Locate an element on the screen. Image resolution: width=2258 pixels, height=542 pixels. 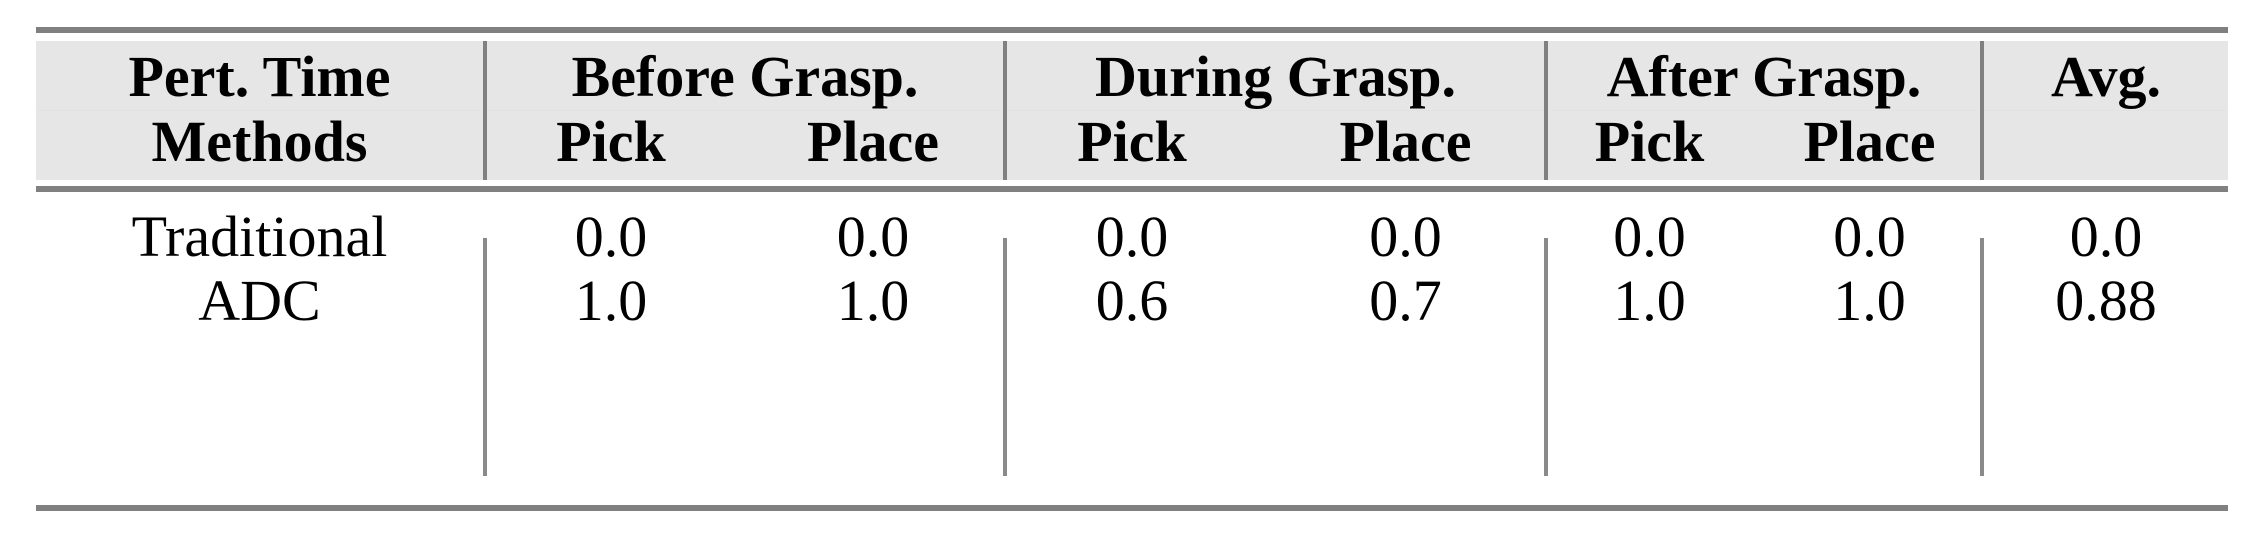
cell-adc-before-place: 1.0 is located at coordinates (873, 300).